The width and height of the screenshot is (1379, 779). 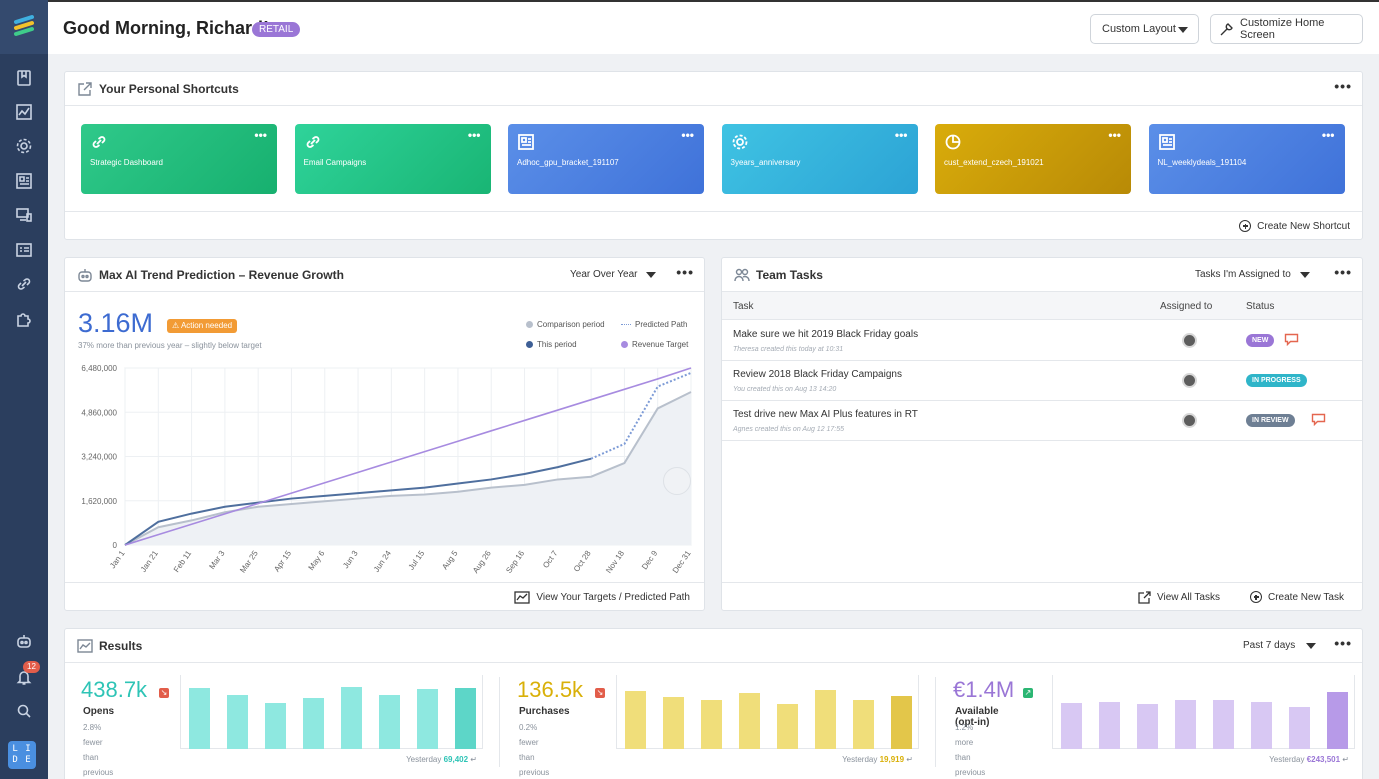 What do you see at coordinates (1260, 306) in the screenshot?
I see `column-status: Status` at bounding box center [1260, 306].